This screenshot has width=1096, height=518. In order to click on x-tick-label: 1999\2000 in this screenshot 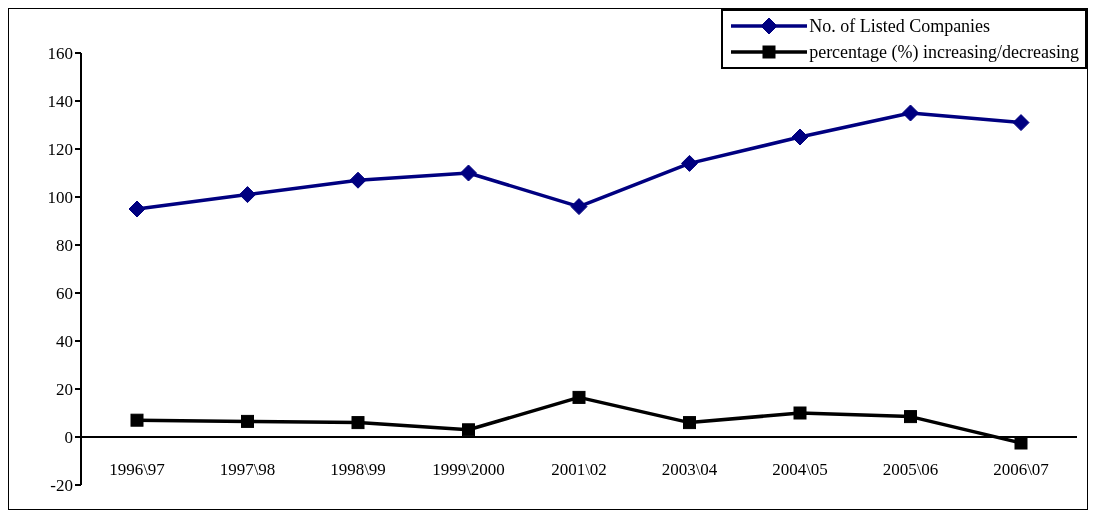, I will do `click(468, 469)`.